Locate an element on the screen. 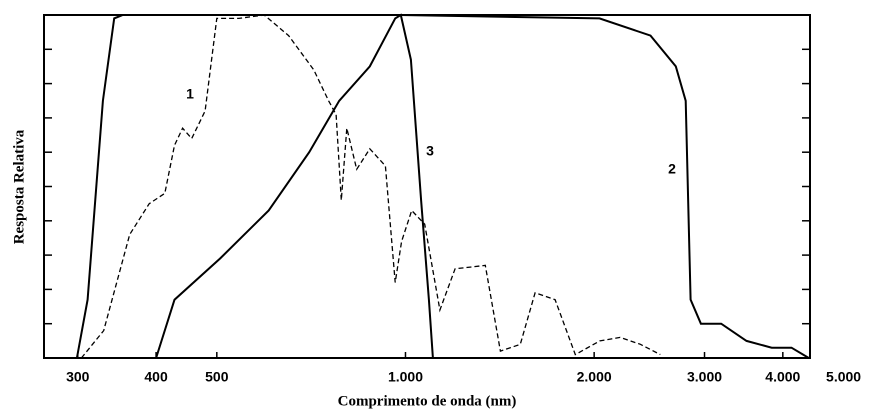 Image resolution: width=877 pixels, height=417 pixels. x-tick-label: 3.000 is located at coordinates (704, 377).